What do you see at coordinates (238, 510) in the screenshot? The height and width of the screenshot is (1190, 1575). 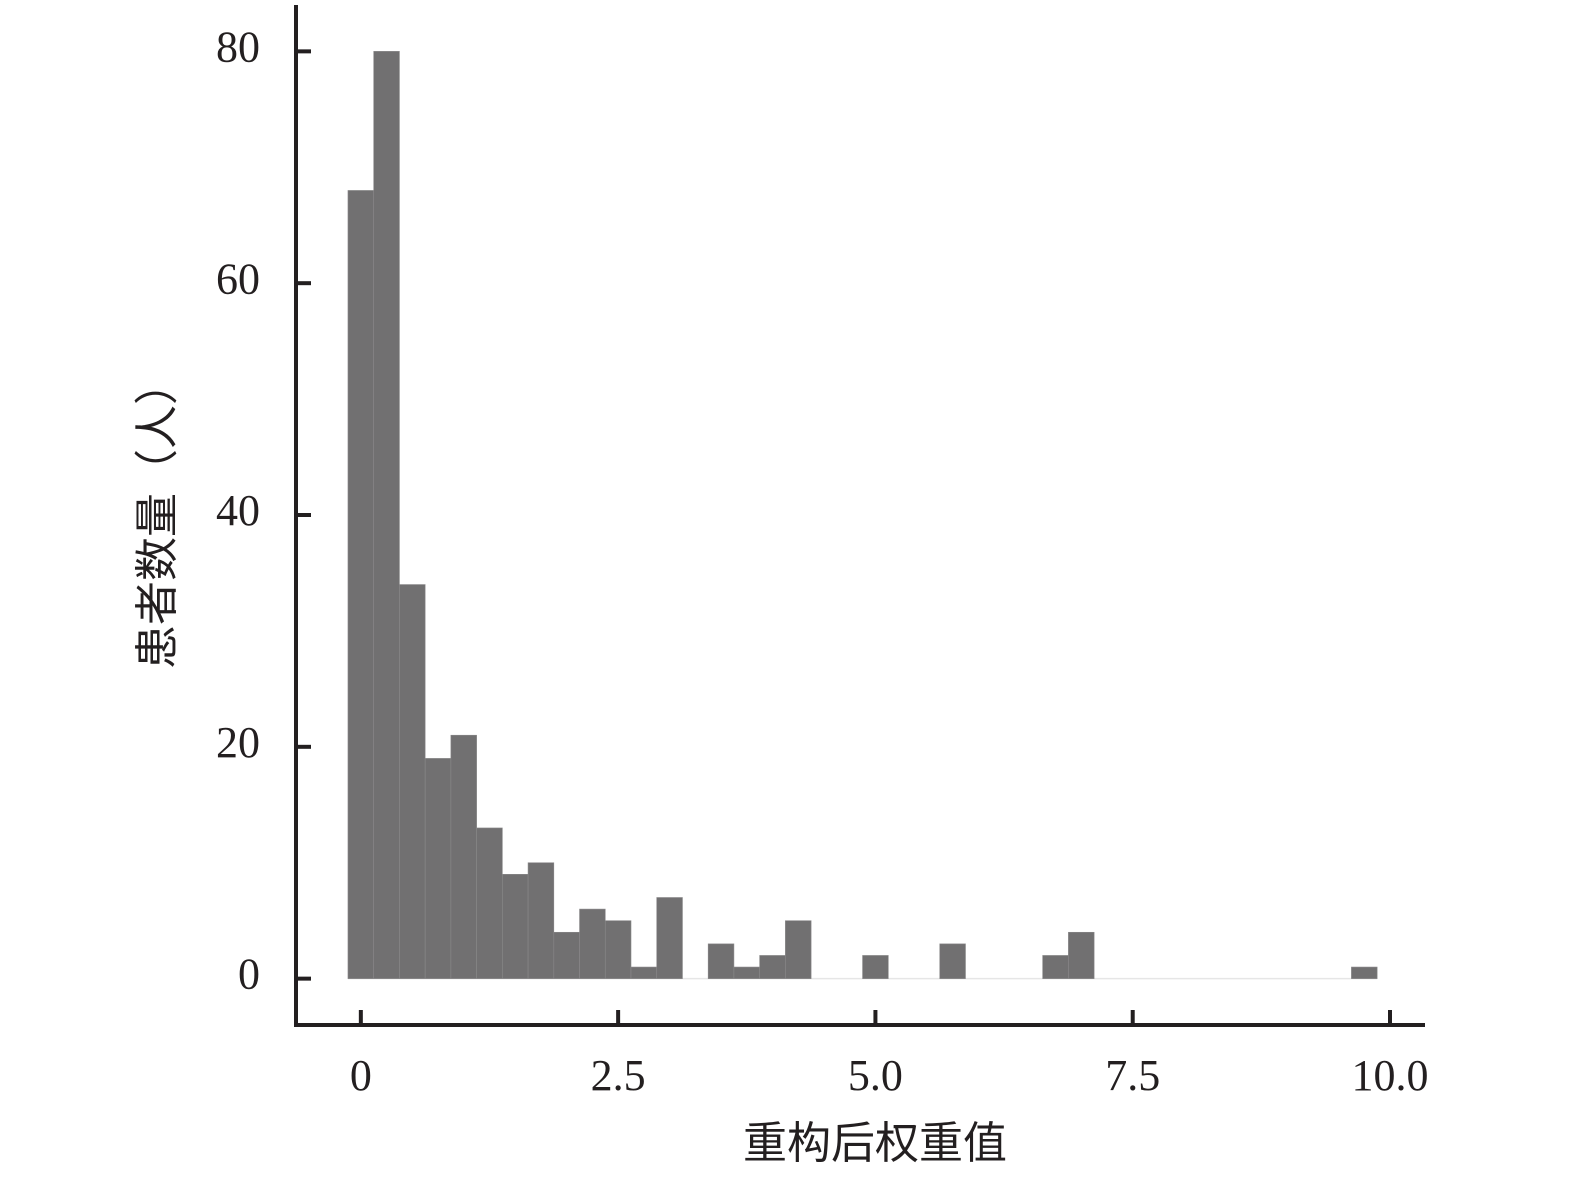 I see `y-tick-label: 40` at bounding box center [238, 510].